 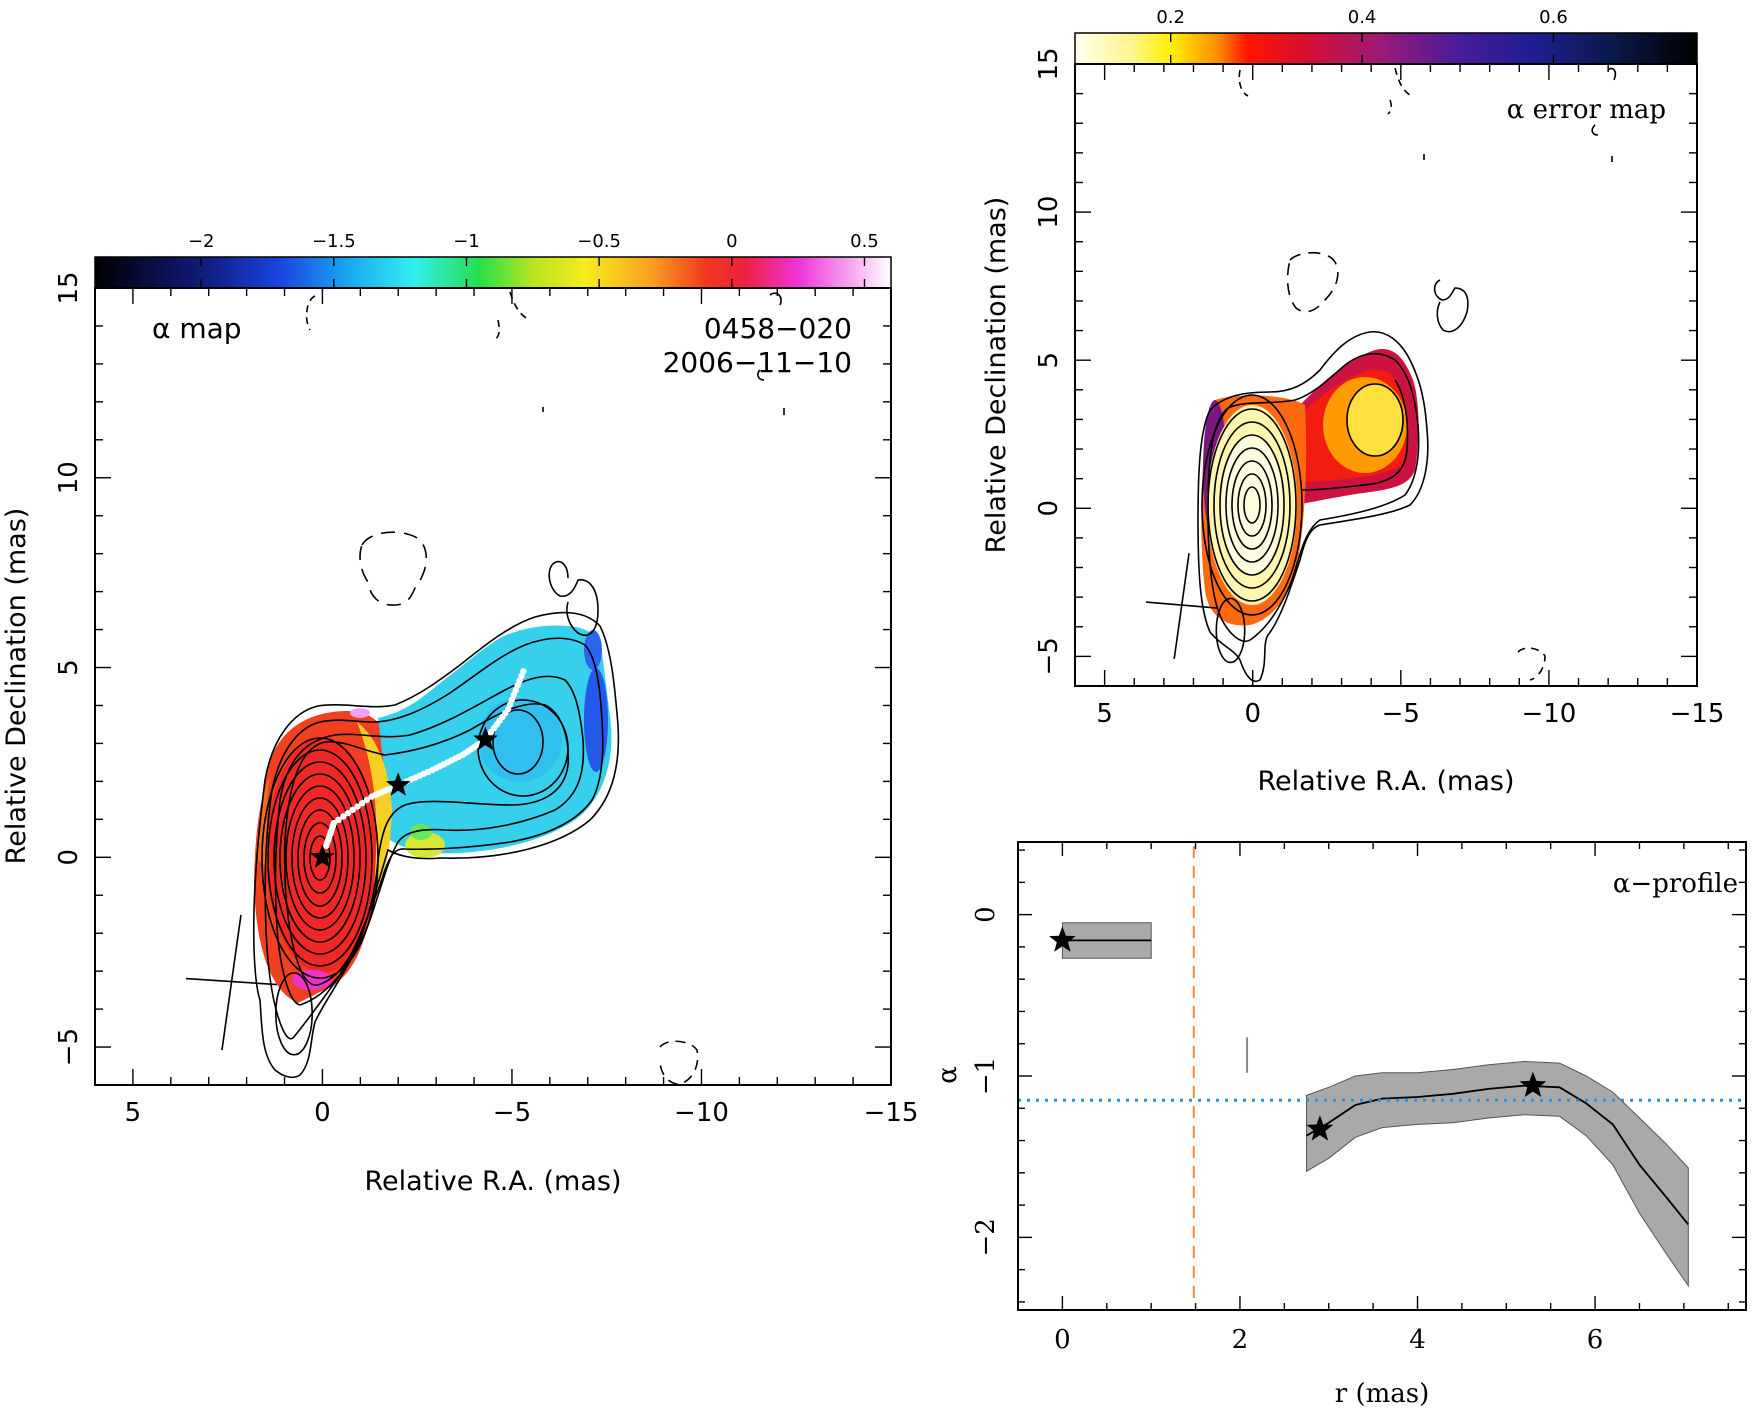 I want to click on alpha-map-beam, so click(x=249, y=985).